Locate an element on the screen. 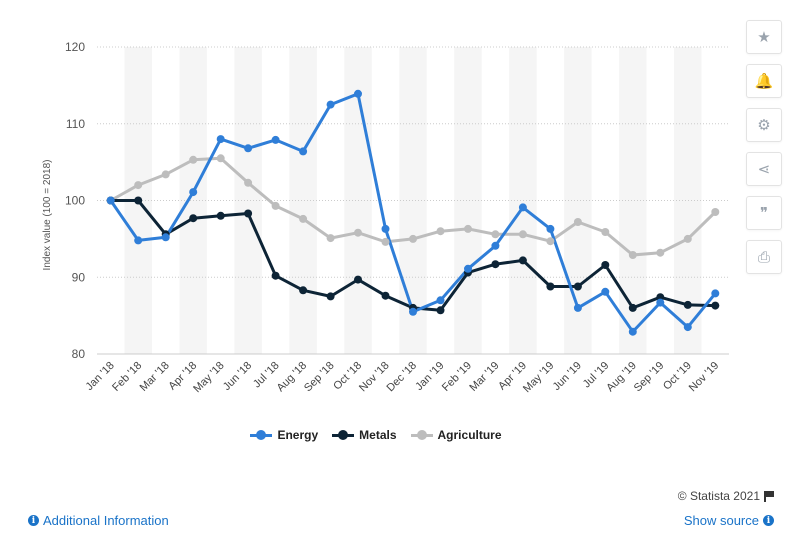 The width and height of the screenshot is (800, 557). y-tick-label: 100 is located at coordinates (75, 201).